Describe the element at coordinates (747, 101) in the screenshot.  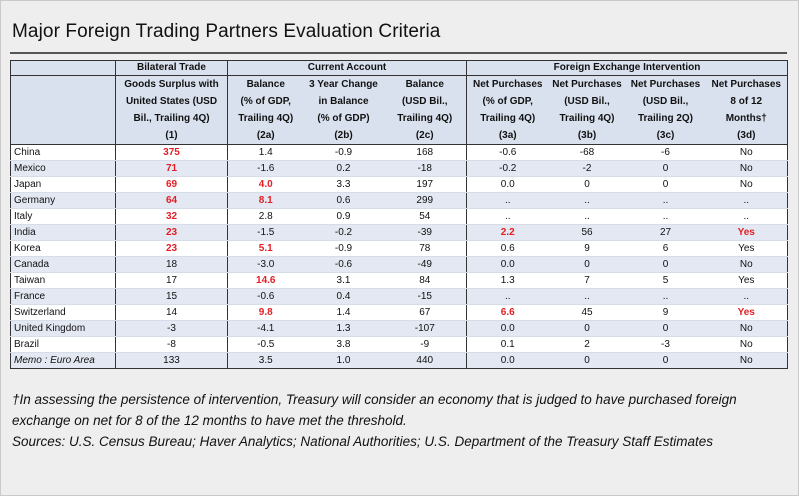
I see `column-header-line: 8 of 12` at that location.